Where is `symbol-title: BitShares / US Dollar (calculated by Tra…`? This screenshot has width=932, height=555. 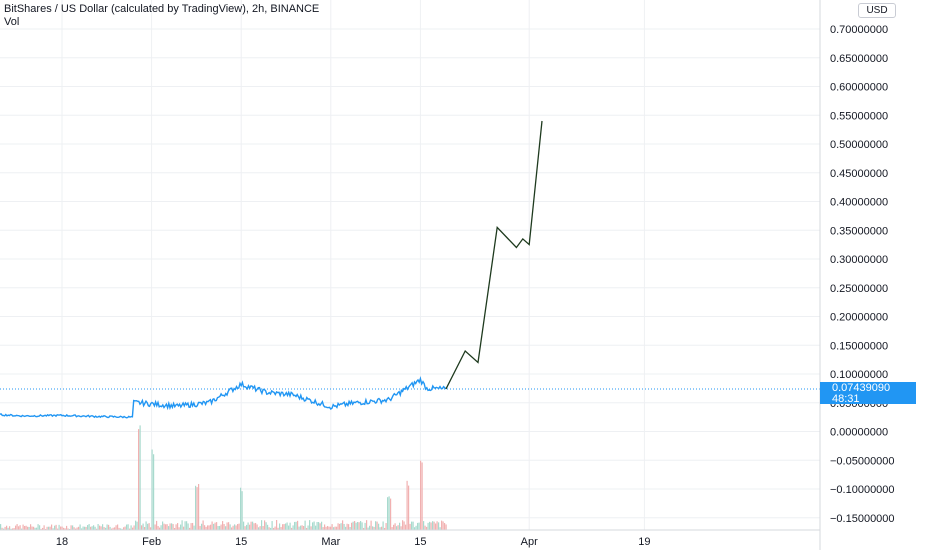 symbol-title: BitShares / US Dollar (calculated by Tra… is located at coordinates (162, 9).